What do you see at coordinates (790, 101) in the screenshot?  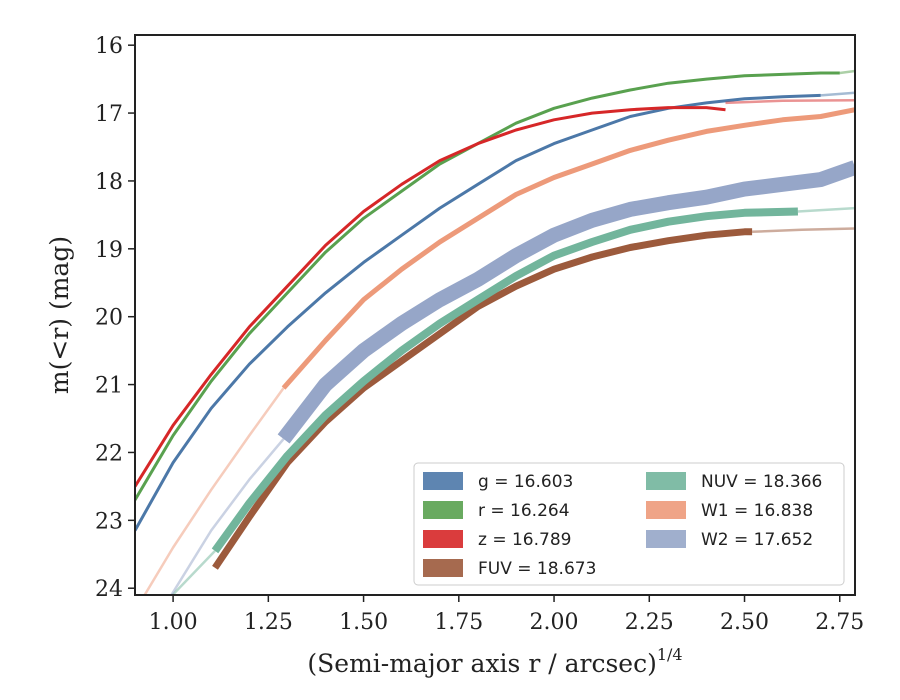 I see `series-z-extension` at bounding box center [790, 101].